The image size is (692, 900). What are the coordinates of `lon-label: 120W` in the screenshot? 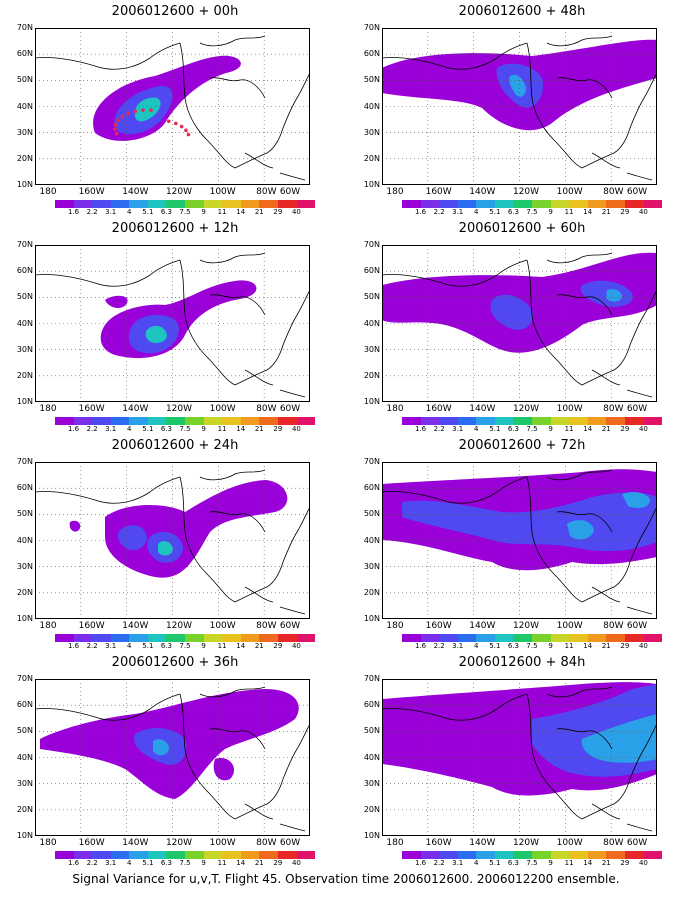 It's located at (179, 843).